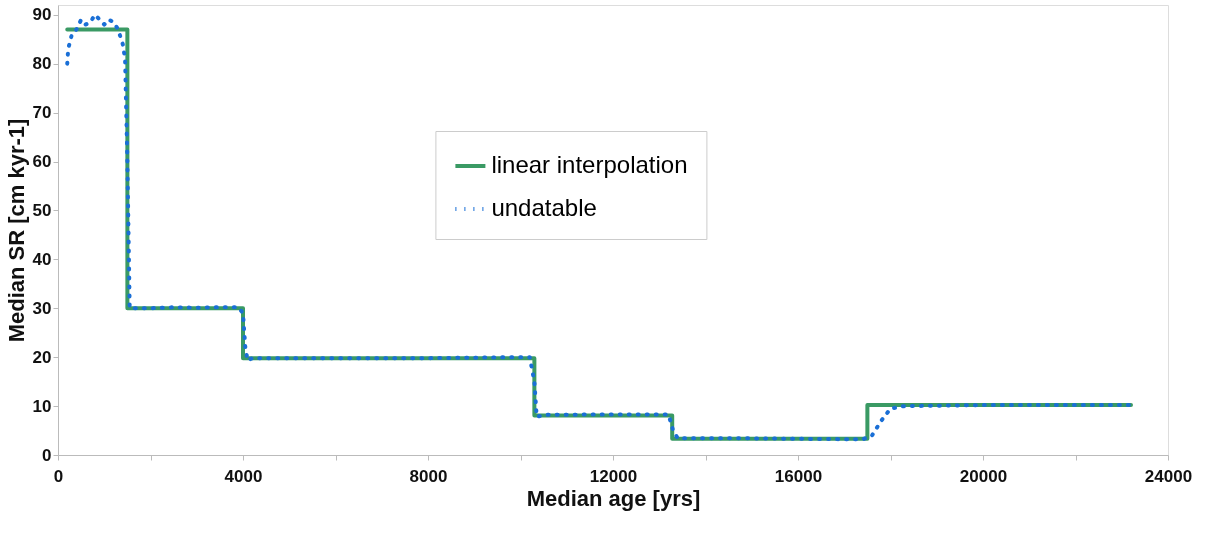  What do you see at coordinates (613, 476) in the screenshot?
I see `x-tick-label: 12000` at bounding box center [613, 476].